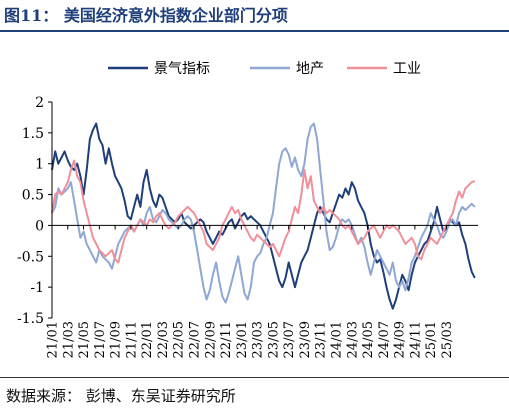 This screenshot has width=509, height=414. I want to click on y-tick-label: -1, so click(37, 288).